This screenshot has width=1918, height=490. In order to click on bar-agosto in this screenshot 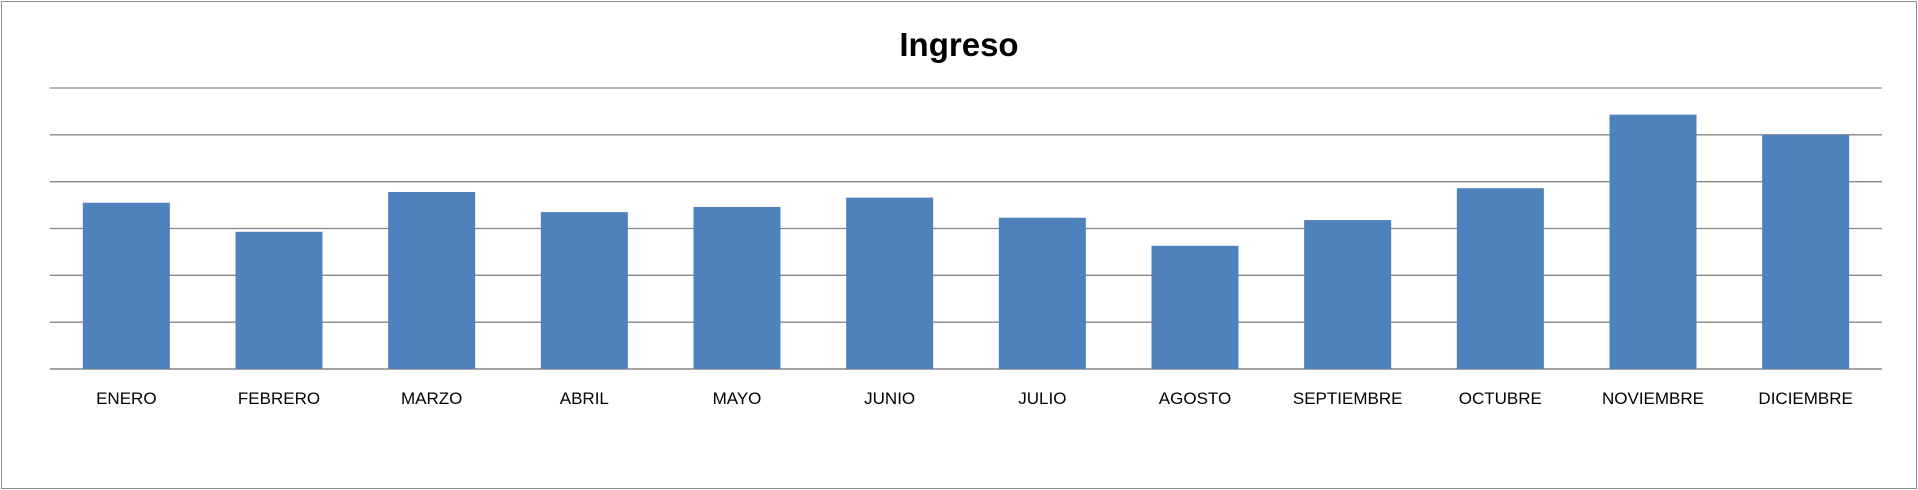, I will do `click(1195, 307)`.